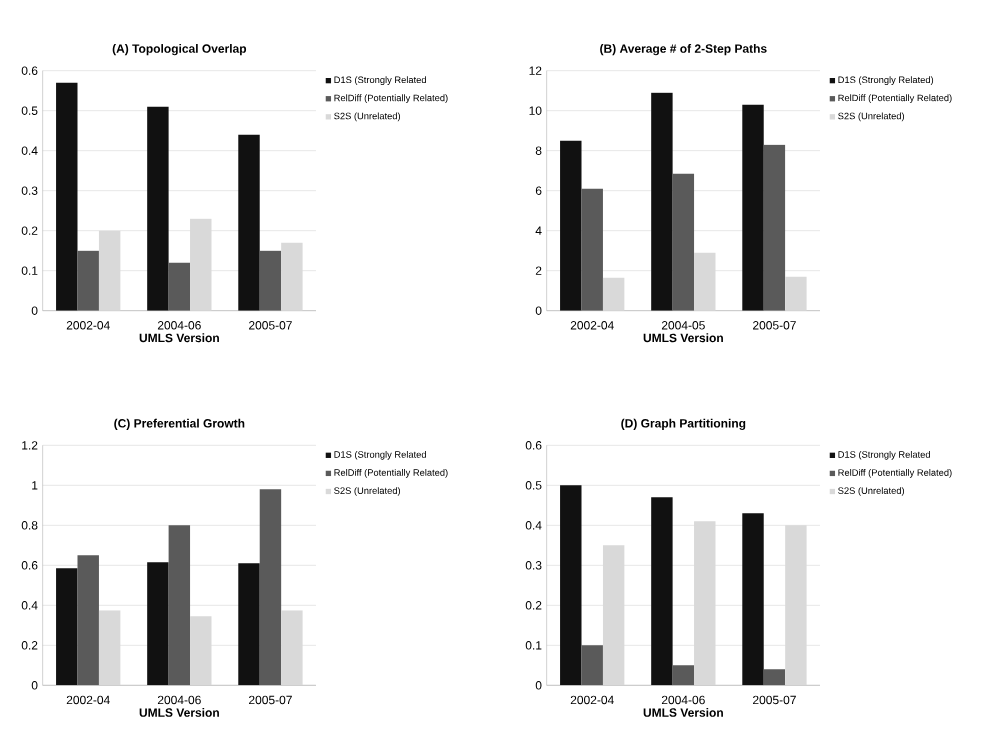 The height and width of the screenshot is (749, 1008). Describe the element at coordinates (535, 70) in the screenshot. I see `y-tick-label: 12` at that location.